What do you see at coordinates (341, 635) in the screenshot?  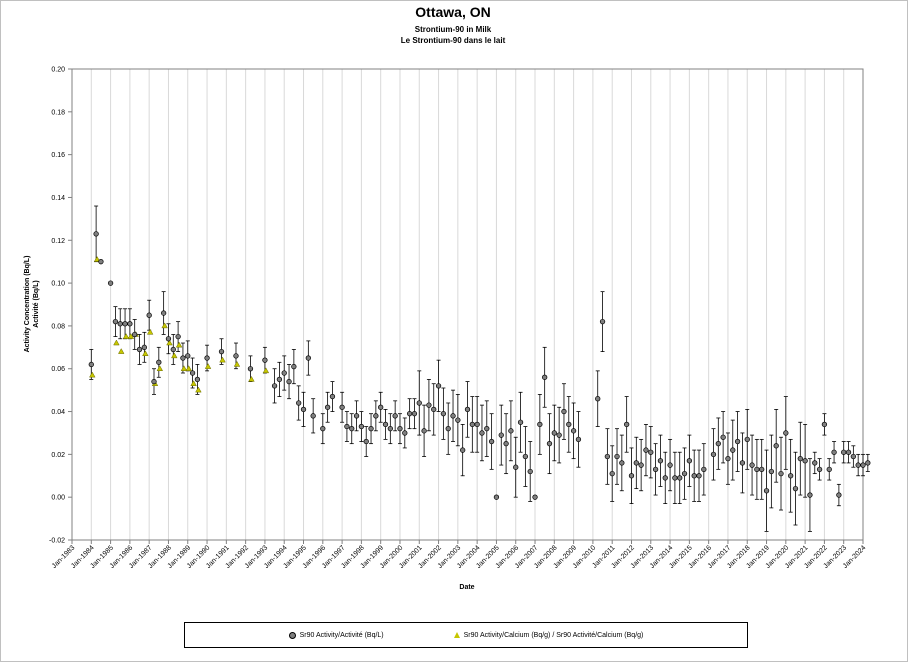 I see `legend-label-activity: Sr90 Activity/Activité (Bq/L)` at bounding box center [341, 635].